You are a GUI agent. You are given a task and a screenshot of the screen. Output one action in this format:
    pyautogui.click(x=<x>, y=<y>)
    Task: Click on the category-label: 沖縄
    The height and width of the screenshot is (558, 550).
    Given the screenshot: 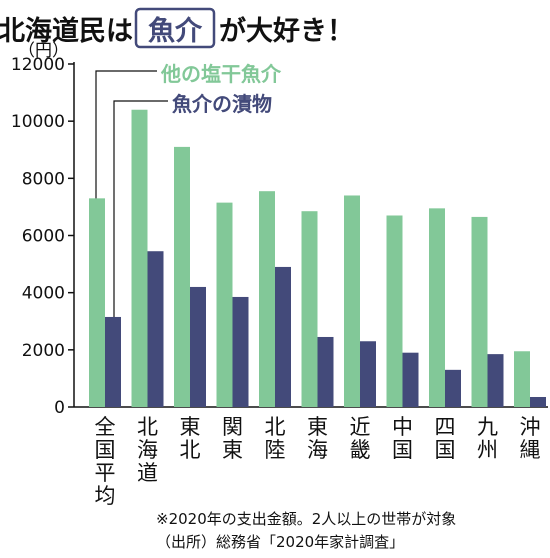 What is the action you would take?
    pyautogui.click(x=530, y=438)
    